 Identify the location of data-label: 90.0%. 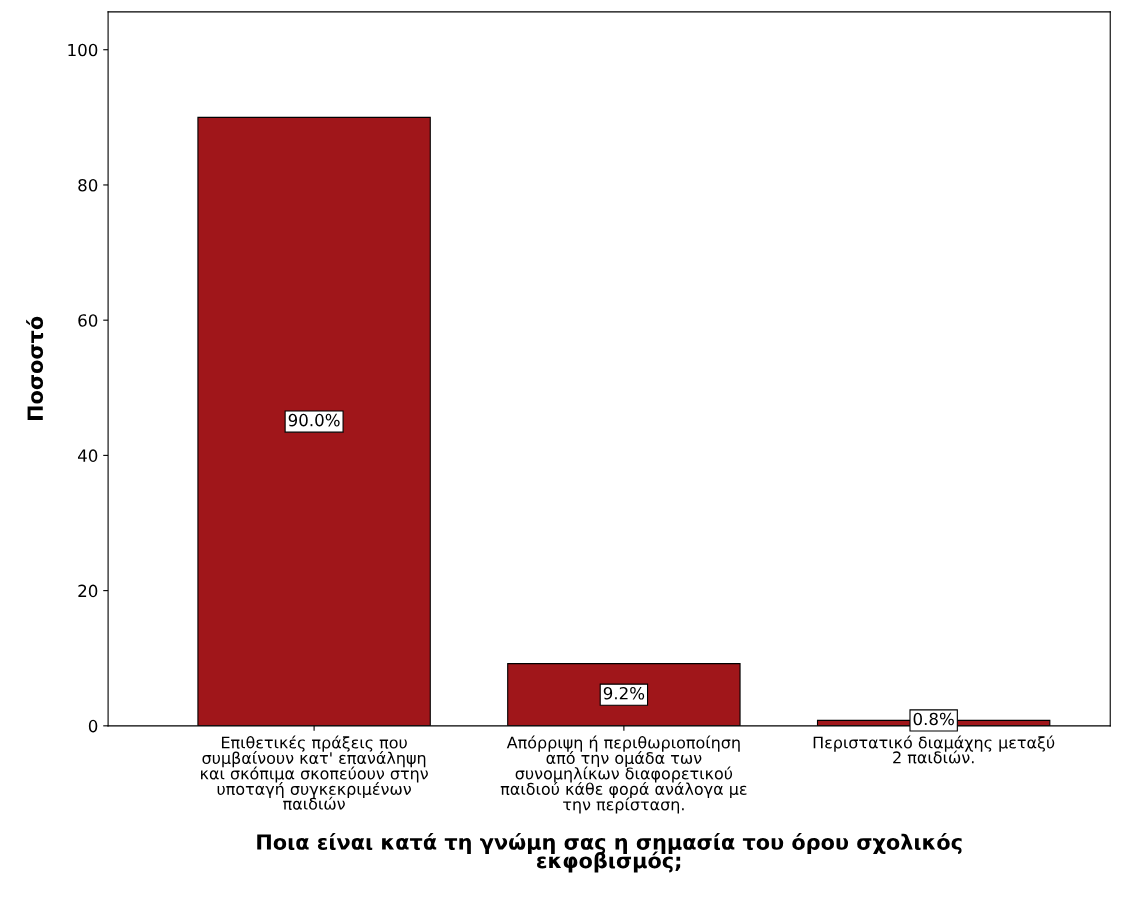
(314, 420).